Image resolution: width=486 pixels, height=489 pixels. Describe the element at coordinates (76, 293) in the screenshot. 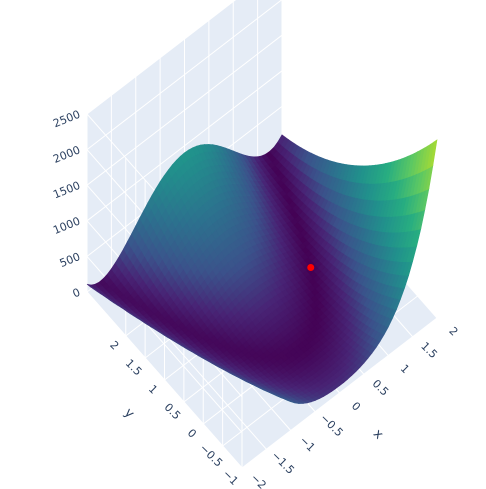

I see `z-tick-label: 0` at that location.